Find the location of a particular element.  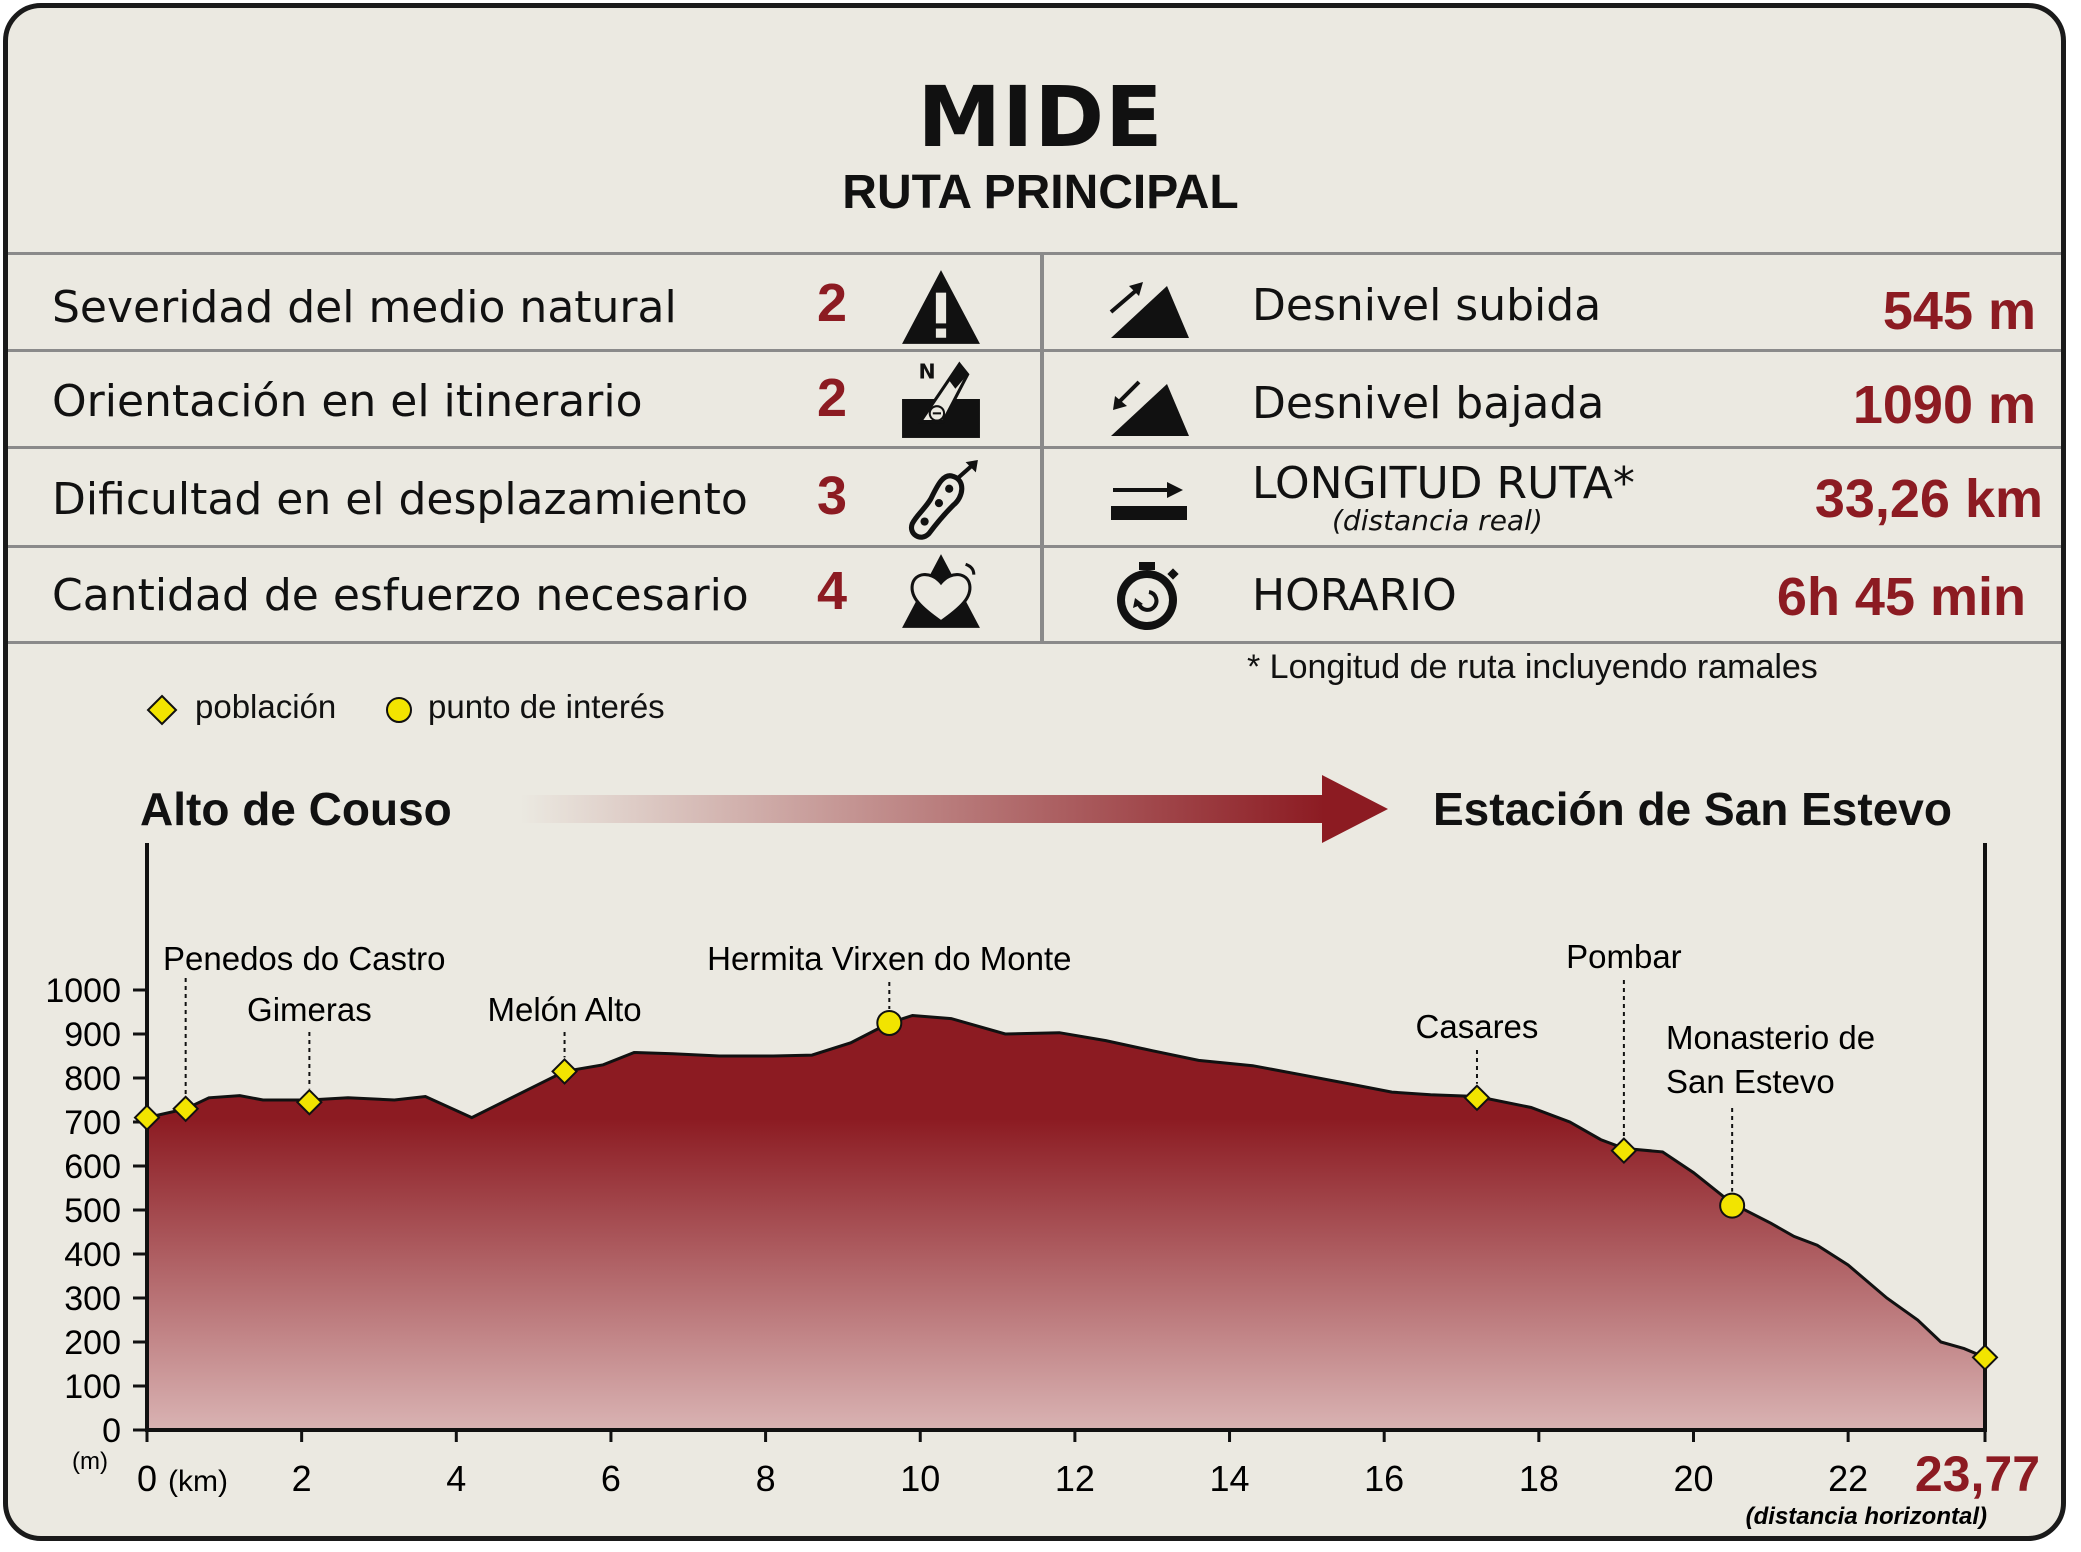

point-label: Gimeras is located at coordinates (309, 1009).